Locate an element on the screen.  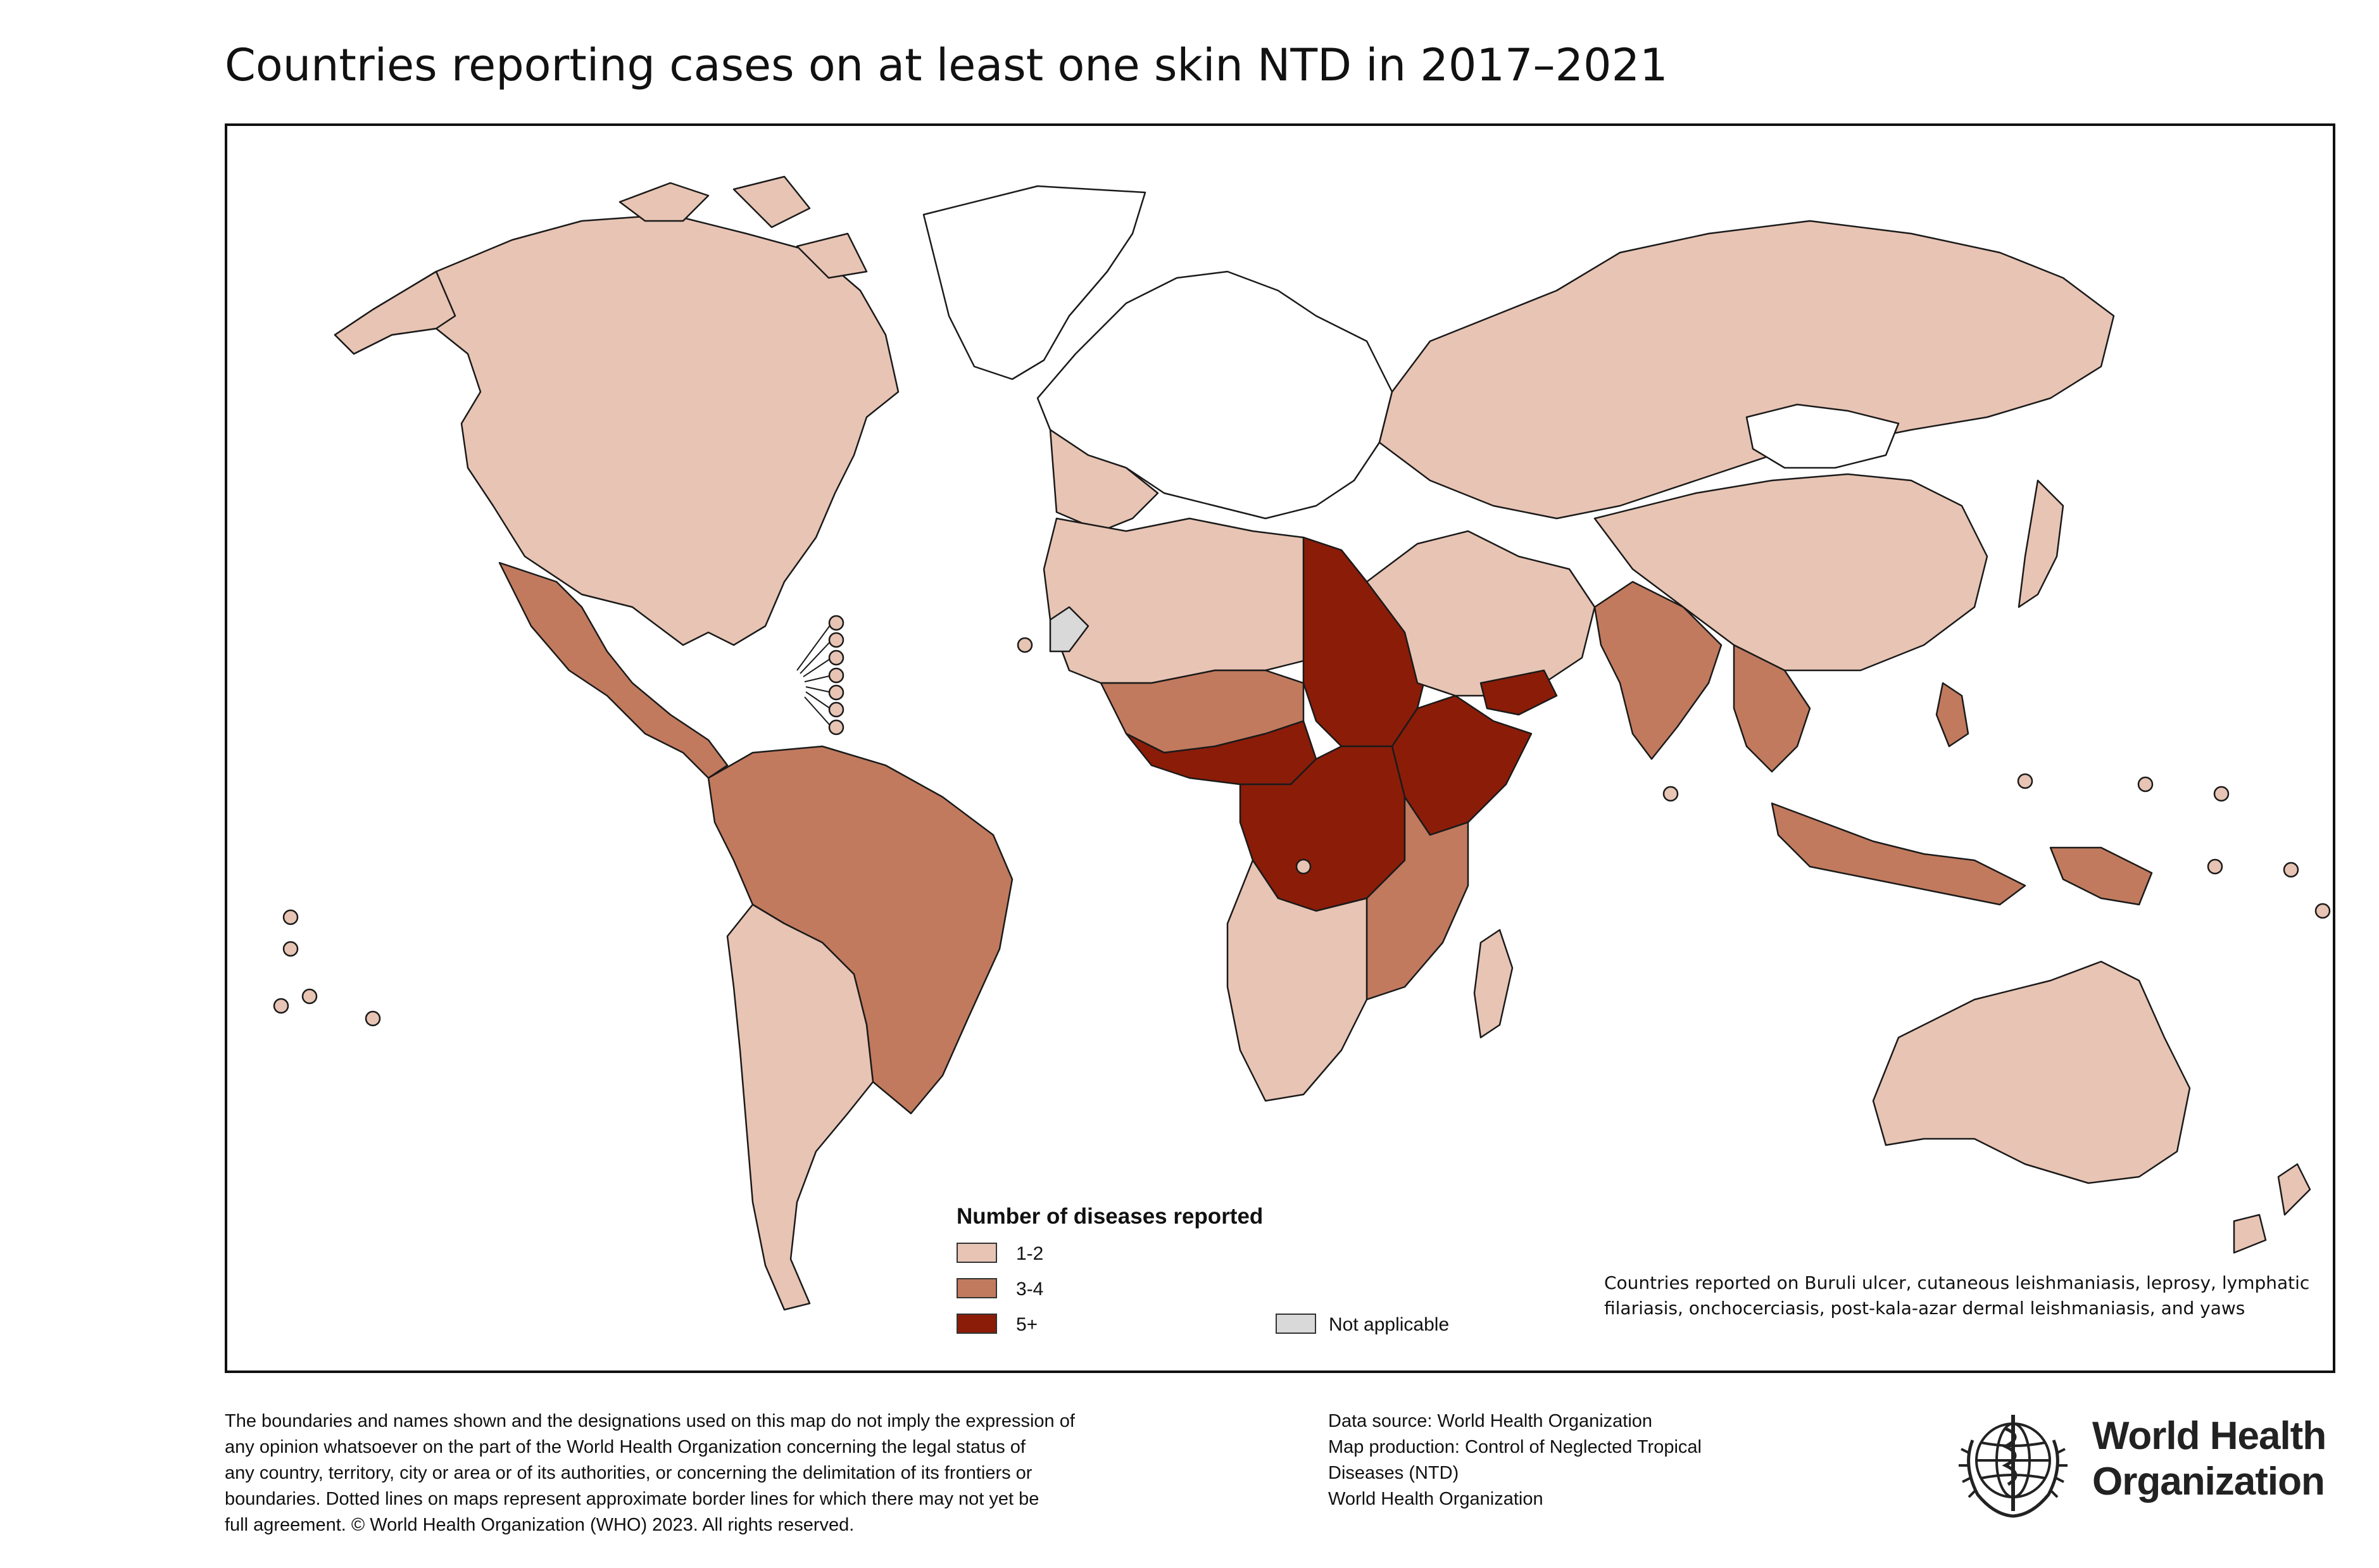
legend-label-5-plus: 5+ is located at coordinates (1027, 1324).